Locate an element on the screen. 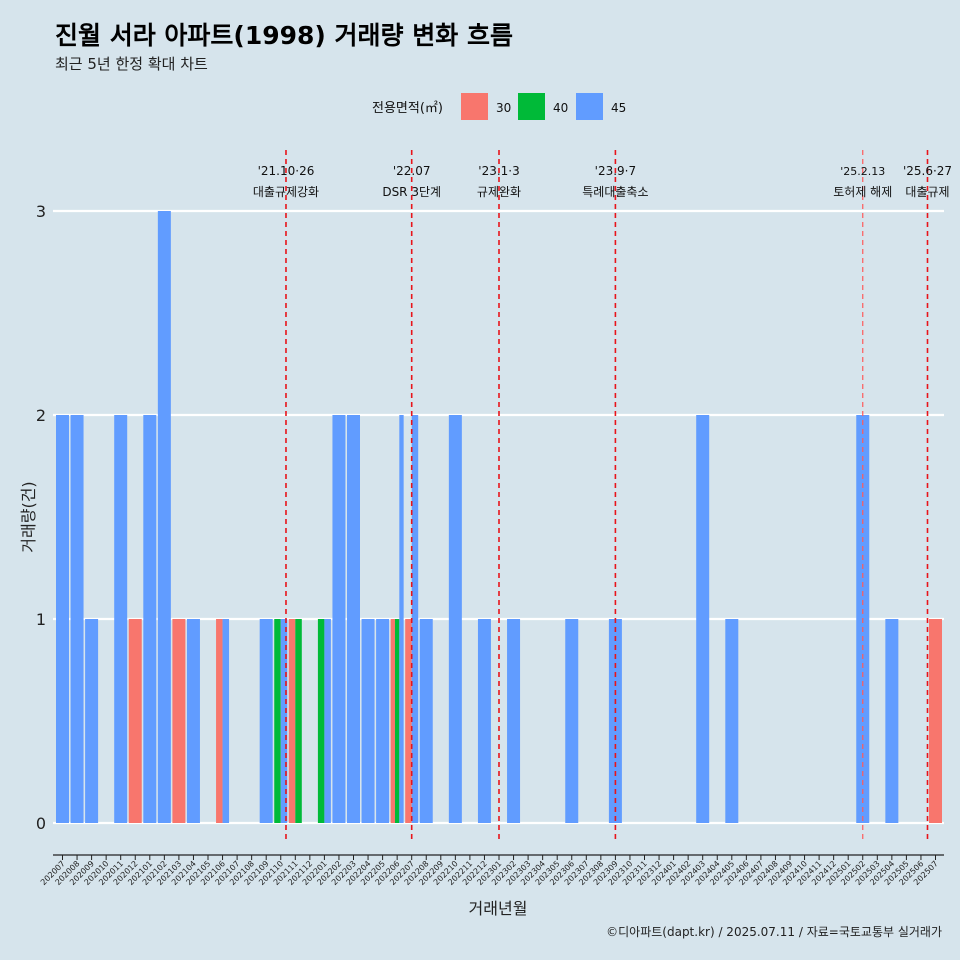 This screenshot has width=960, height=960. legend-label: 40 is located at coordinates (560, 108).